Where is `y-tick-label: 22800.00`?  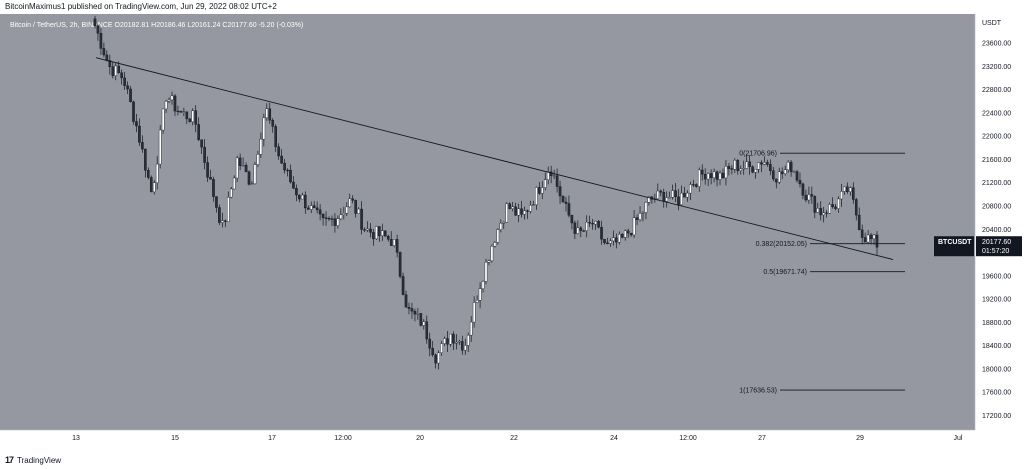
y-tick-label: 22800.00 is located at coordinates (996, 90).